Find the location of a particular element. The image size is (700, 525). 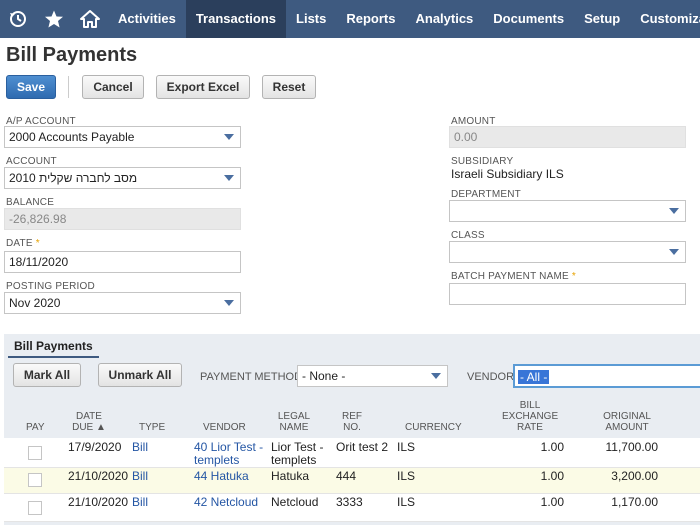

original-amount-cell: 11,700.00 is located at coordinates (632, 447).